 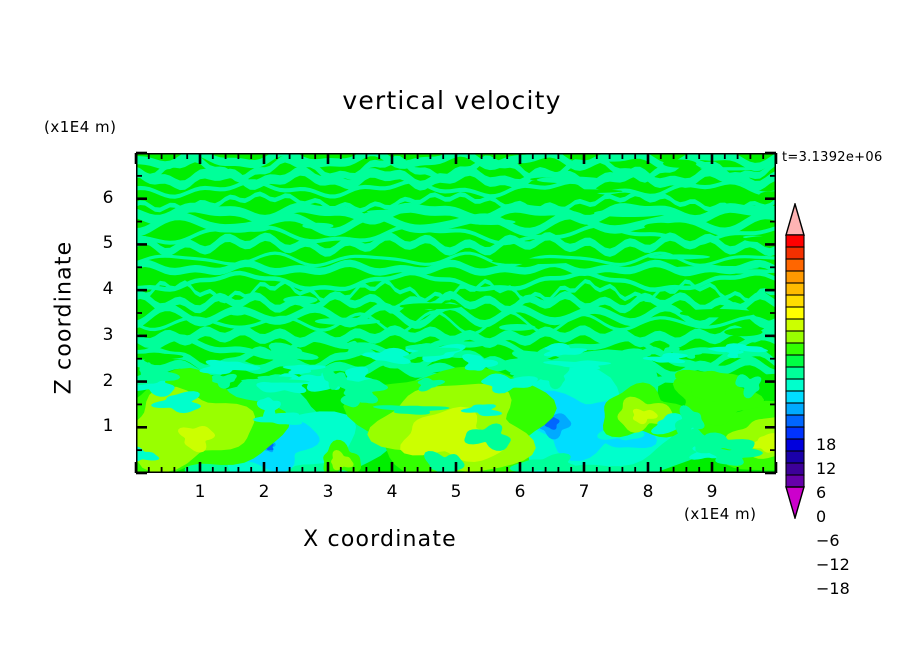 I want to click on y-tick-label: 6, so click(x=108, y=197).